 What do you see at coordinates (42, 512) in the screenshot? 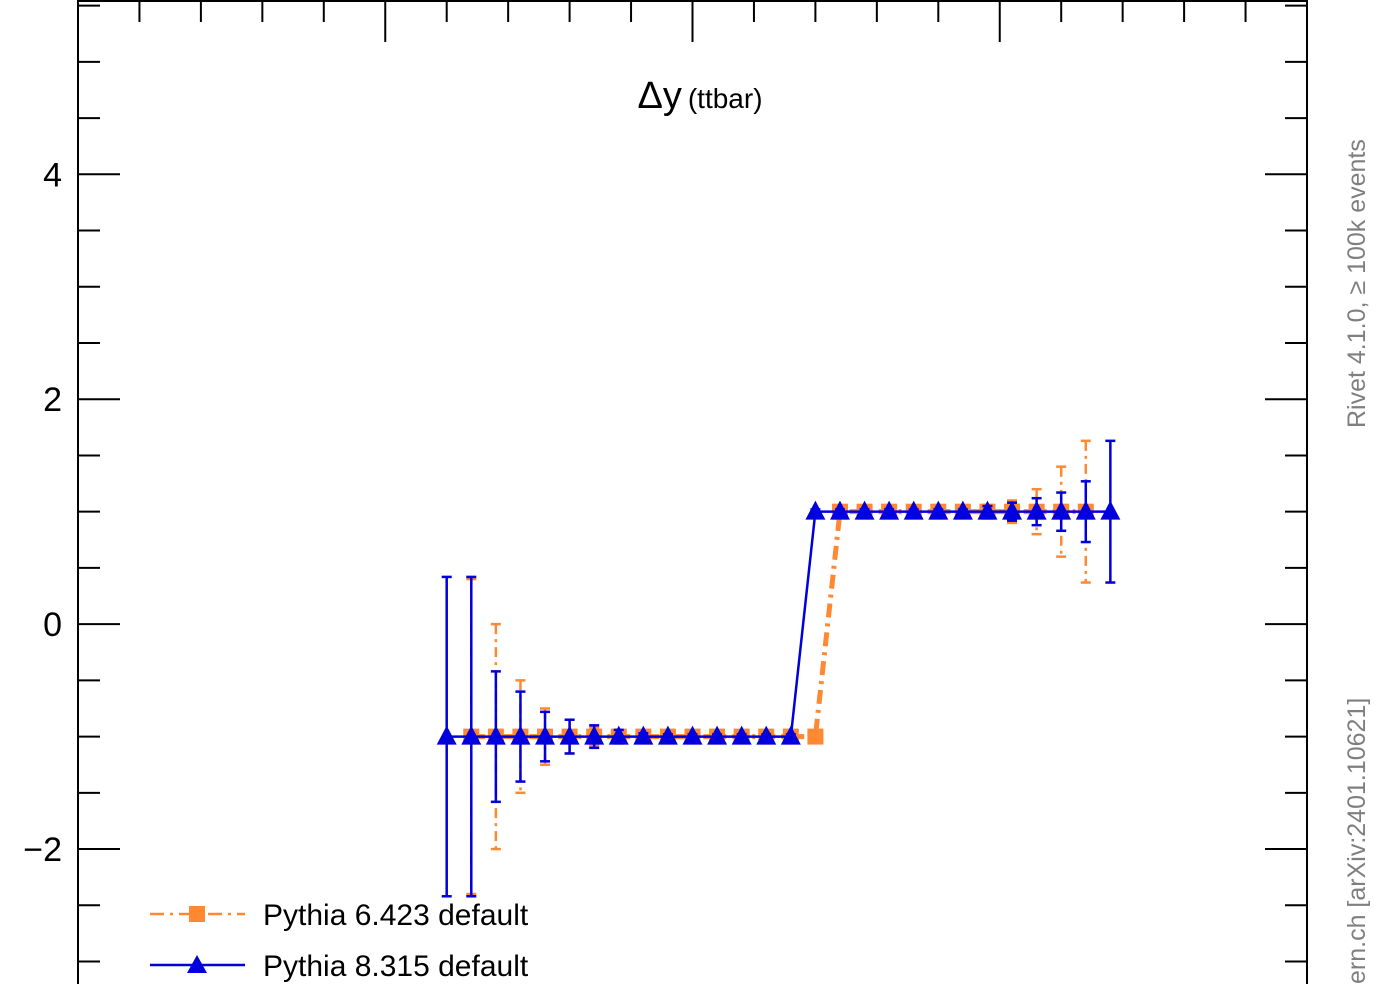
I see `y-tick-labels: −2 0 2 4` at bounding box center [42, 512].